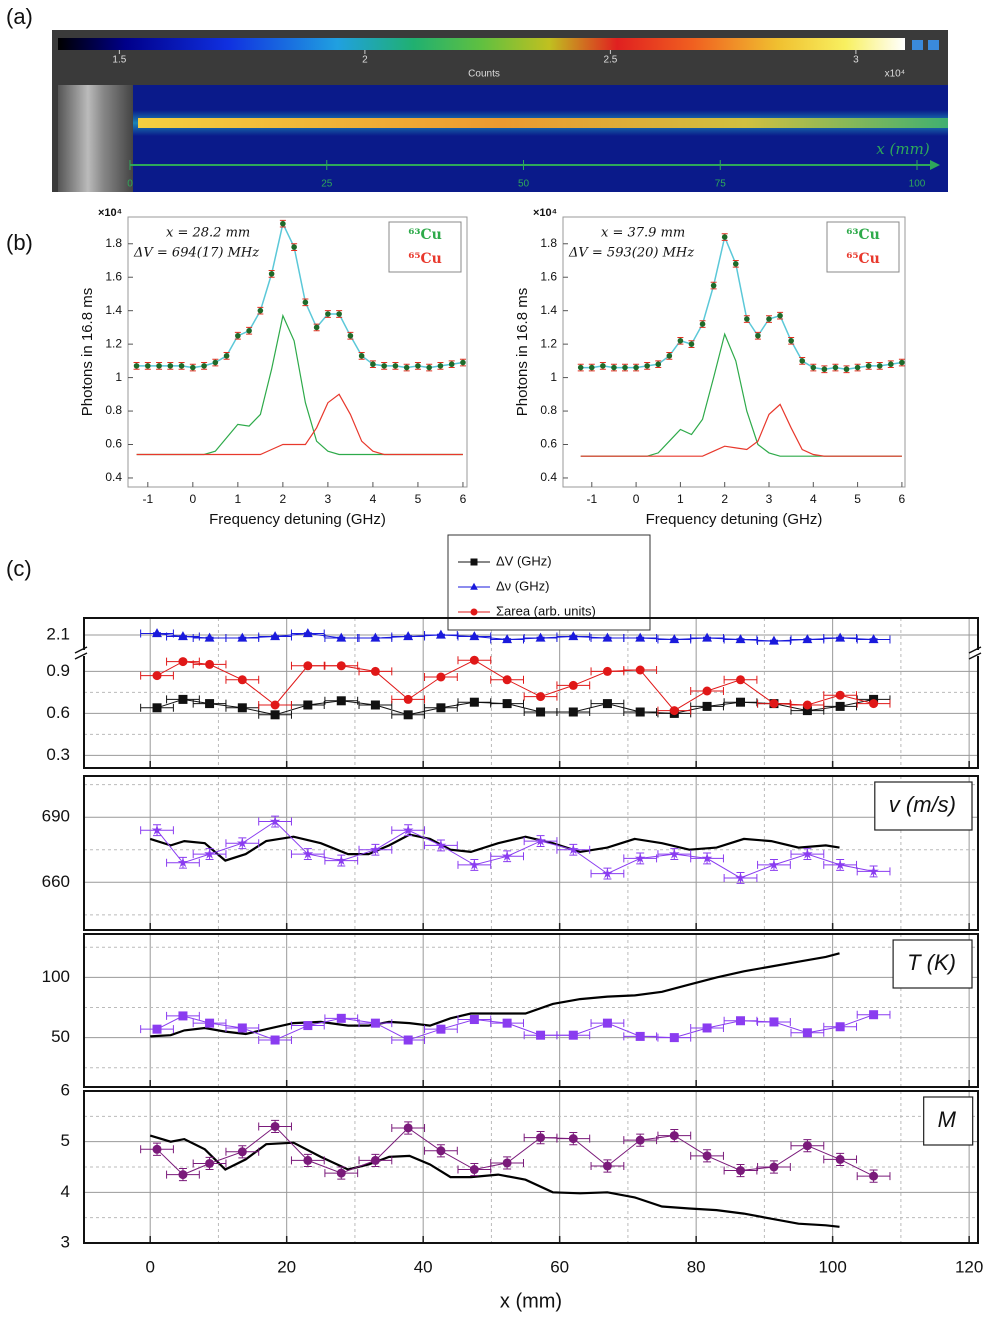  What do you see at coordinates (546, 610) in the screenshot?
I see `legend-label: Σarea (arb. units)` at bounding box center [546, 610].